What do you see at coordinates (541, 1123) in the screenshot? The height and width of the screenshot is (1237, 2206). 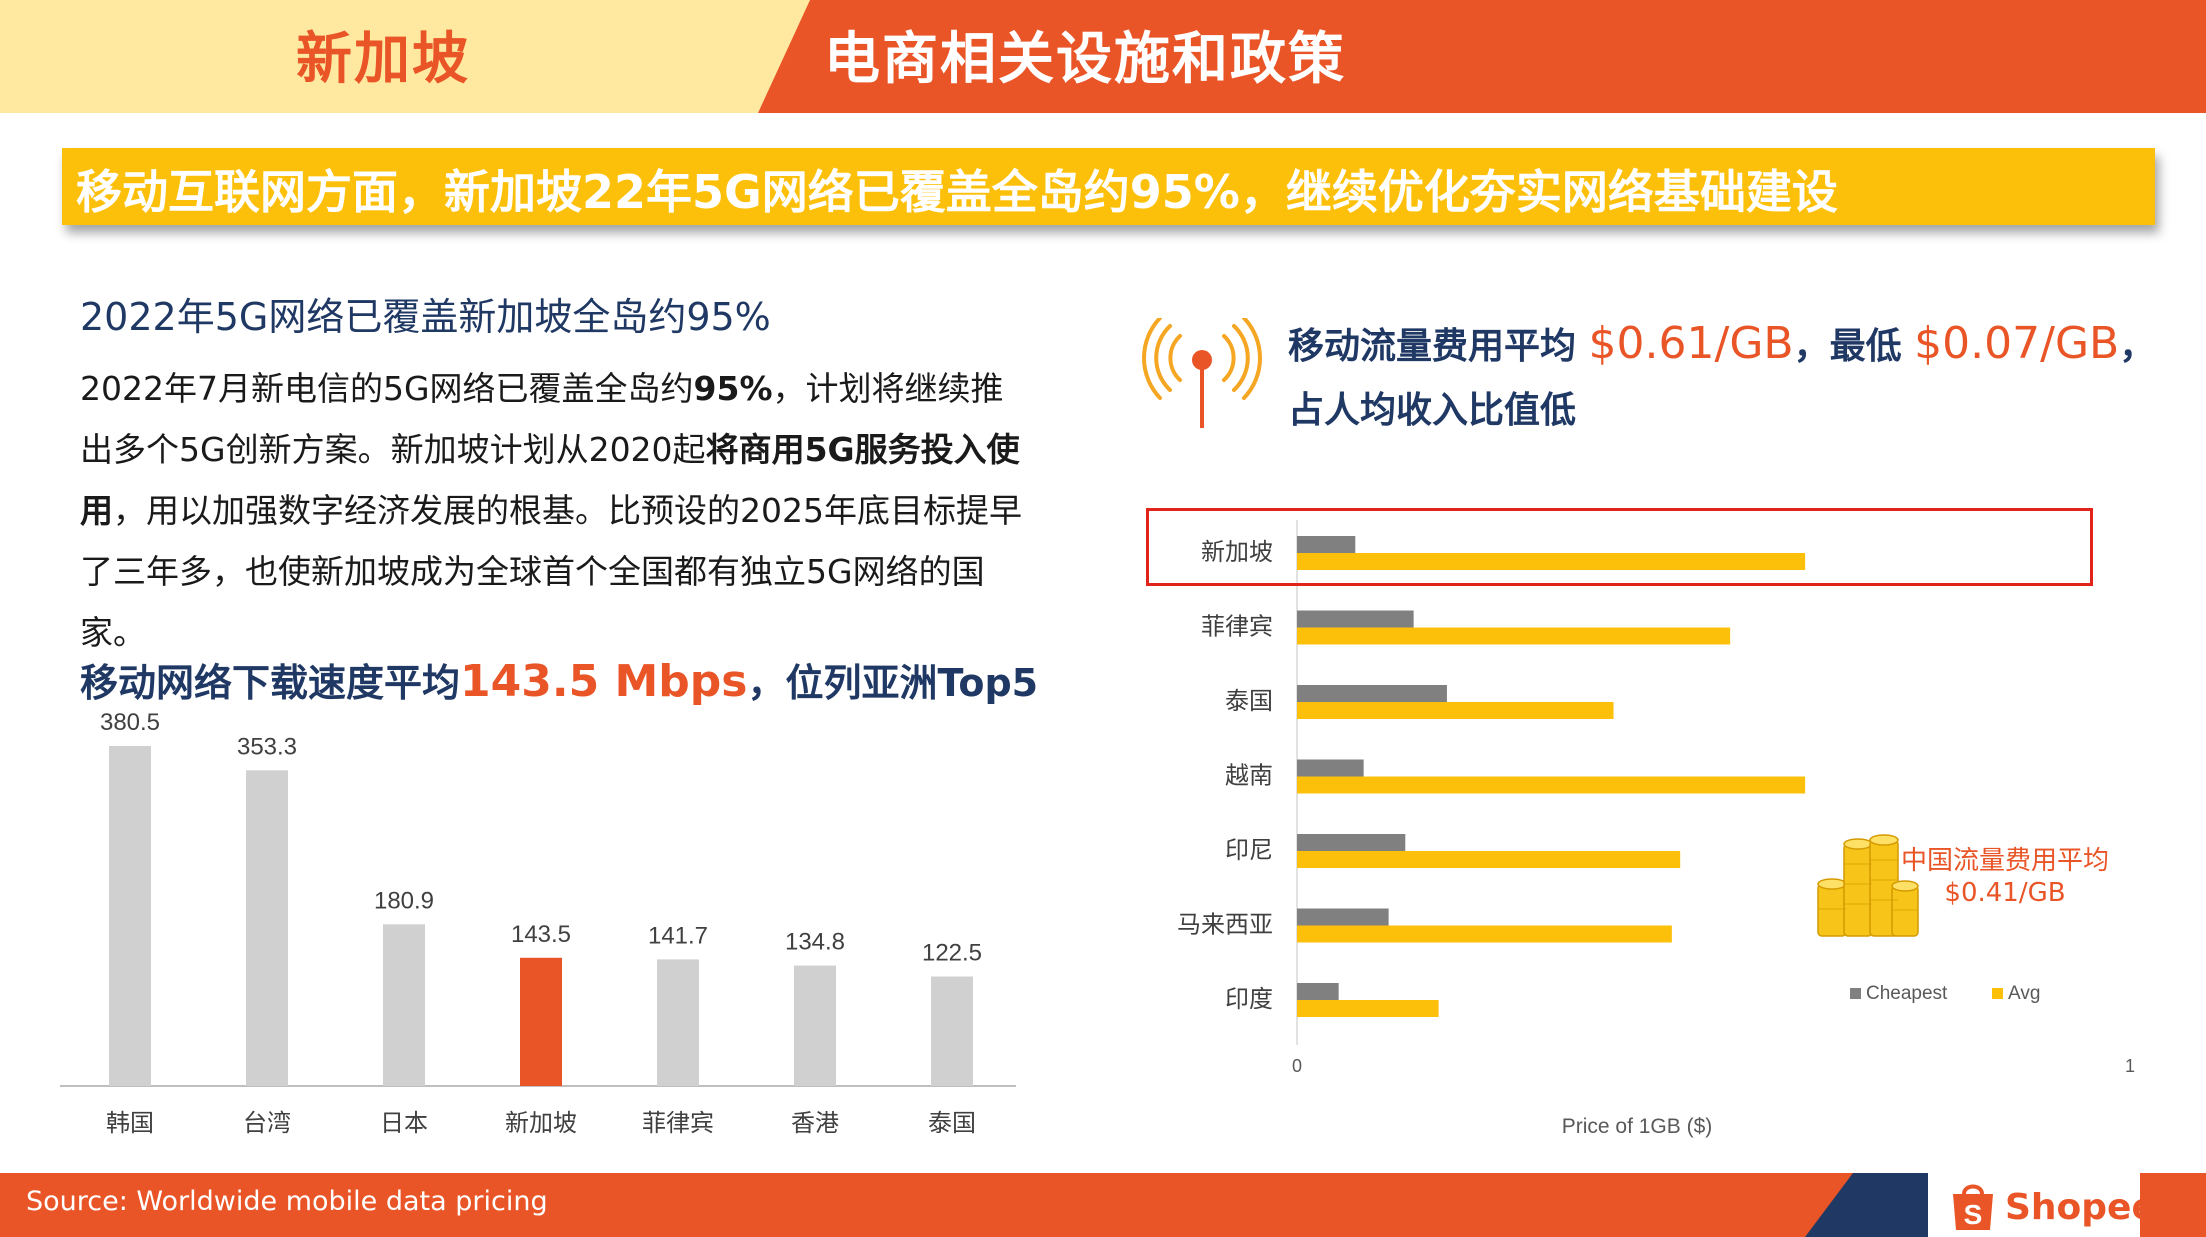 I see `x-tick-label-3: 新加坡` at bounding box center [541, 1123].